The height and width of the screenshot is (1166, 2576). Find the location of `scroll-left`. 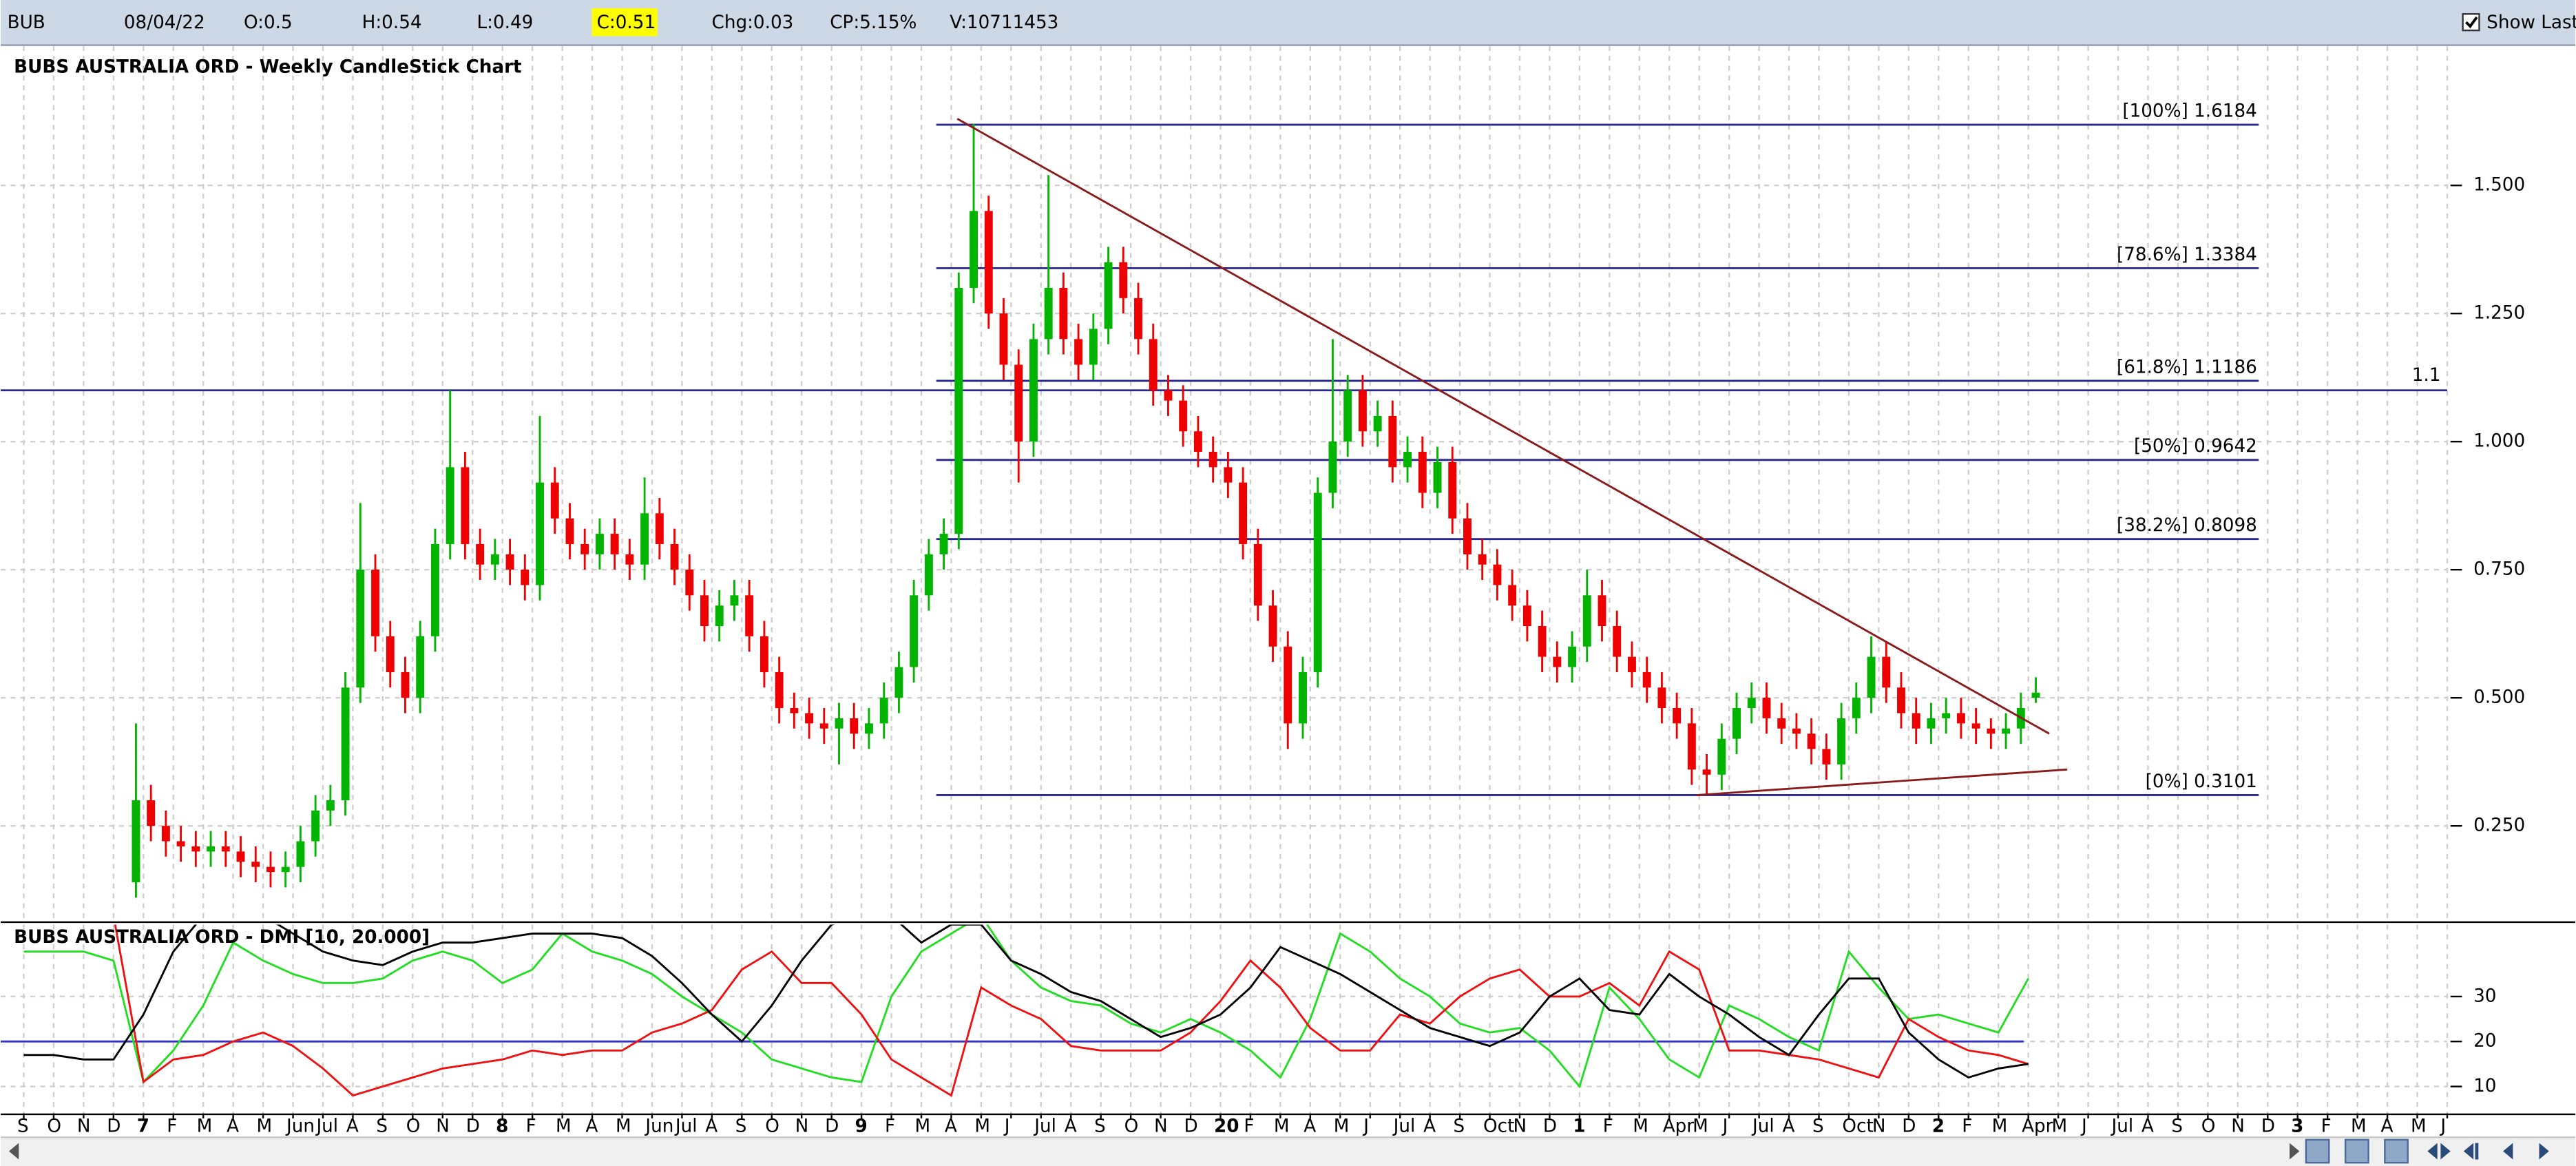

scroll-left is located at coordinates (13, 1151).